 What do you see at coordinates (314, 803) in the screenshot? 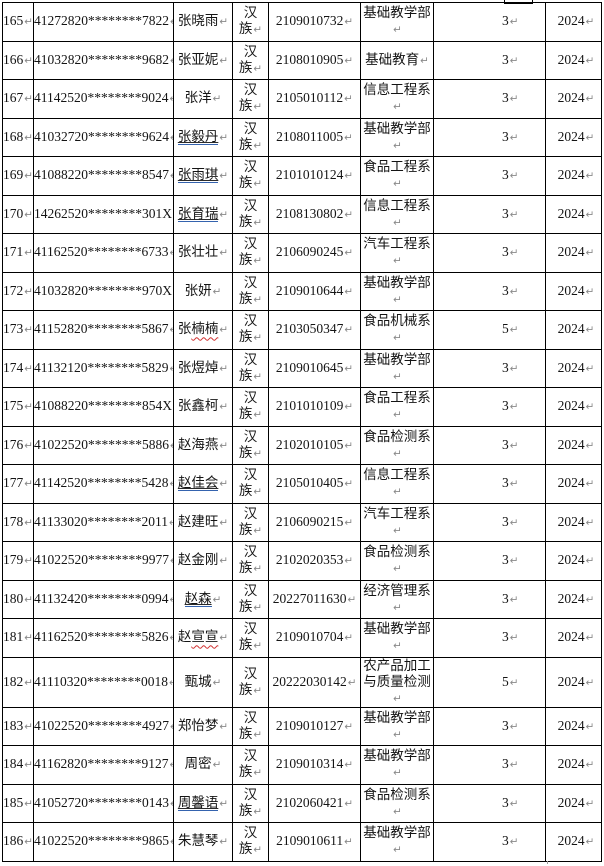
I see `student-id-cell: 2102060421↵` at bounding box center [314, 803].